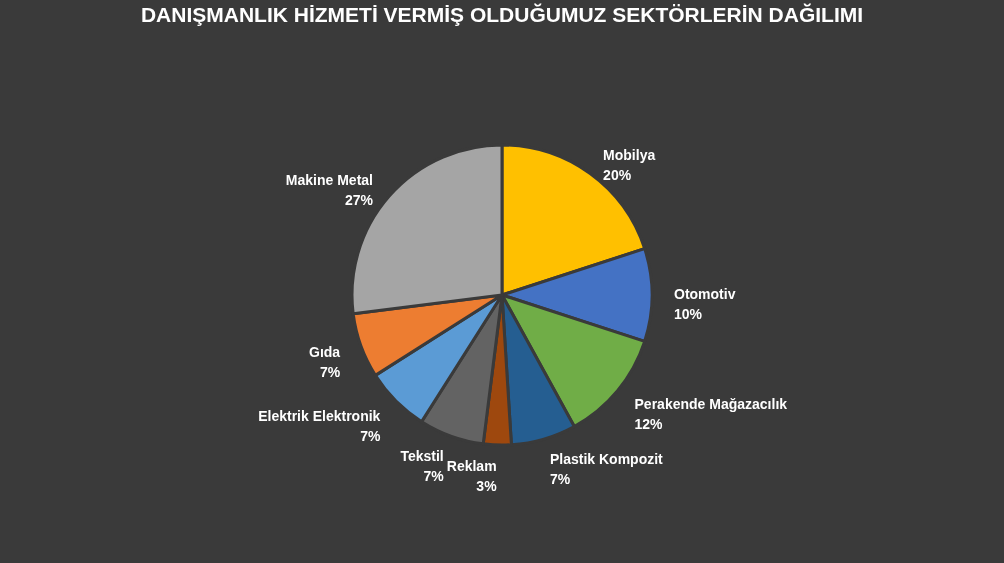  Describe the element at coordinates (705, 294) in the screenshot. I see `slice-label: Otomotiv` at that location.